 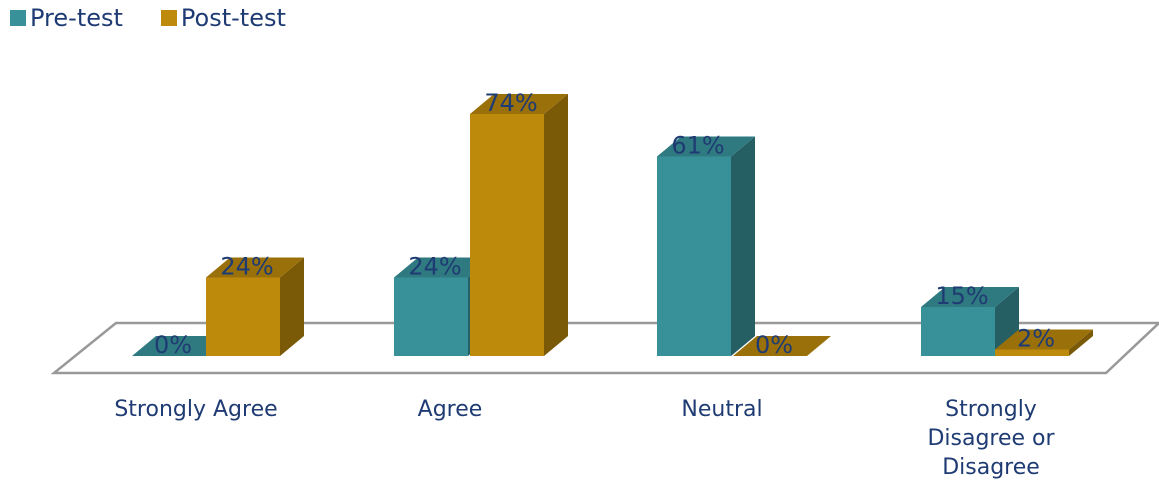 What do you see at coordinates (233, 18) in the screenshot?
I see `legend-label-post-test: Post-test` at bounding box center [233, 18].